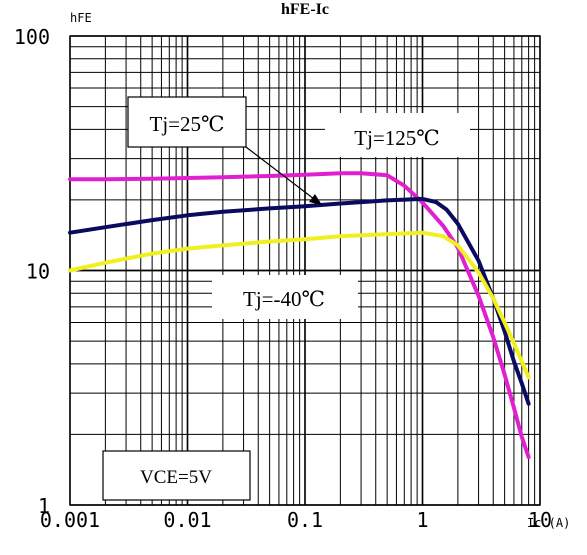 The height and width of the screenshot is (555, 587). I want to click on y-axis-label: hFE, so click(81, 18).